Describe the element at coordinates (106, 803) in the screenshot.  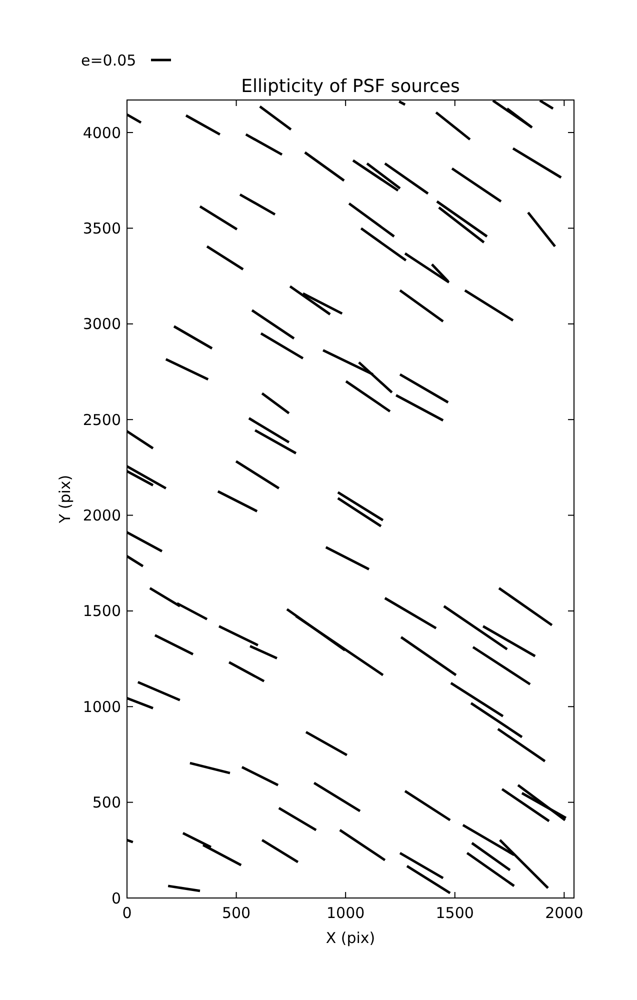
I see `y-tick-label: 500` at that location.